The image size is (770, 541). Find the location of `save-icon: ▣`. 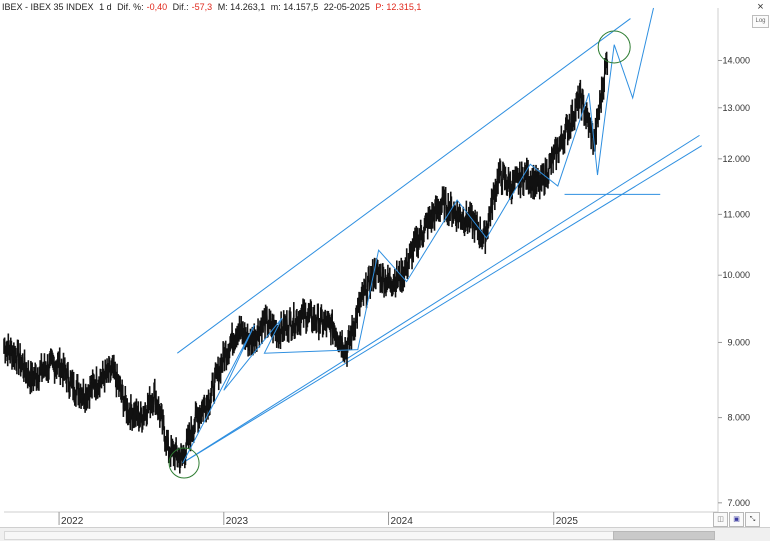

save-icon: ▣ is located at coordinates (736, 519).